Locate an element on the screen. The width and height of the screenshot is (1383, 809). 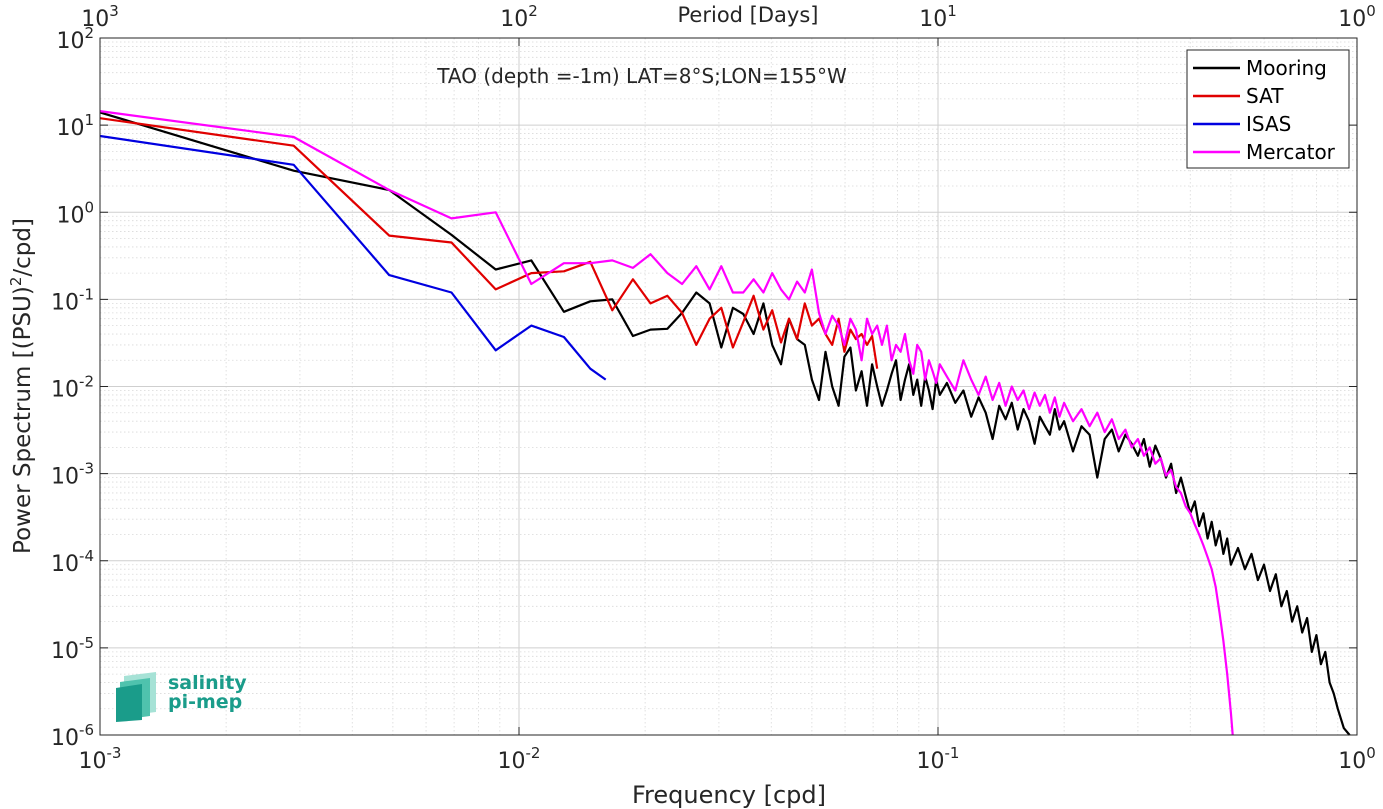
y-axis-label-sup: 2 is located at coordinates (16, 282).